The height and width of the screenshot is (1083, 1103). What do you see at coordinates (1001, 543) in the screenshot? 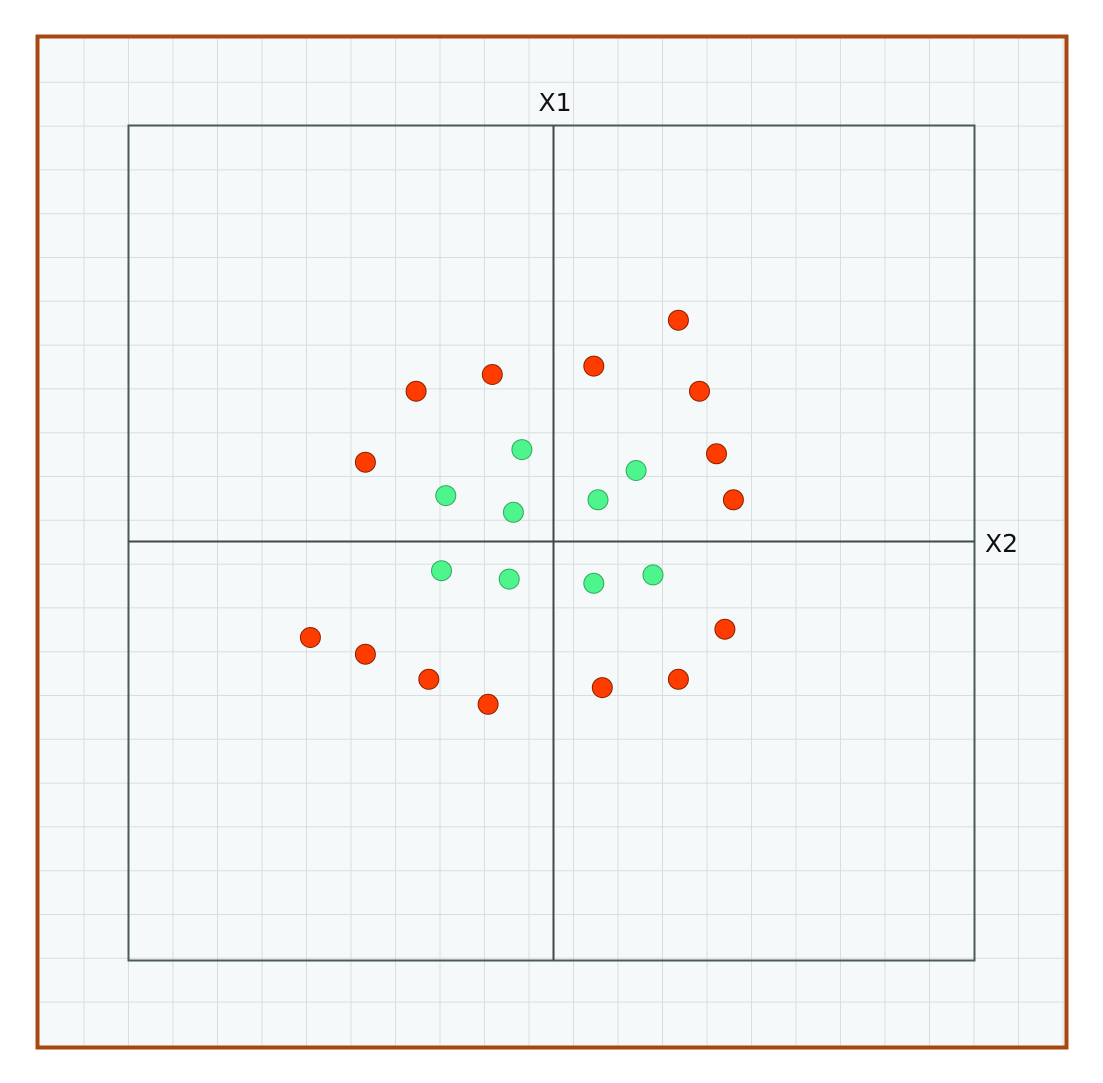
I see `x2-axis-label: X2` at bounding box center [1001, 543].